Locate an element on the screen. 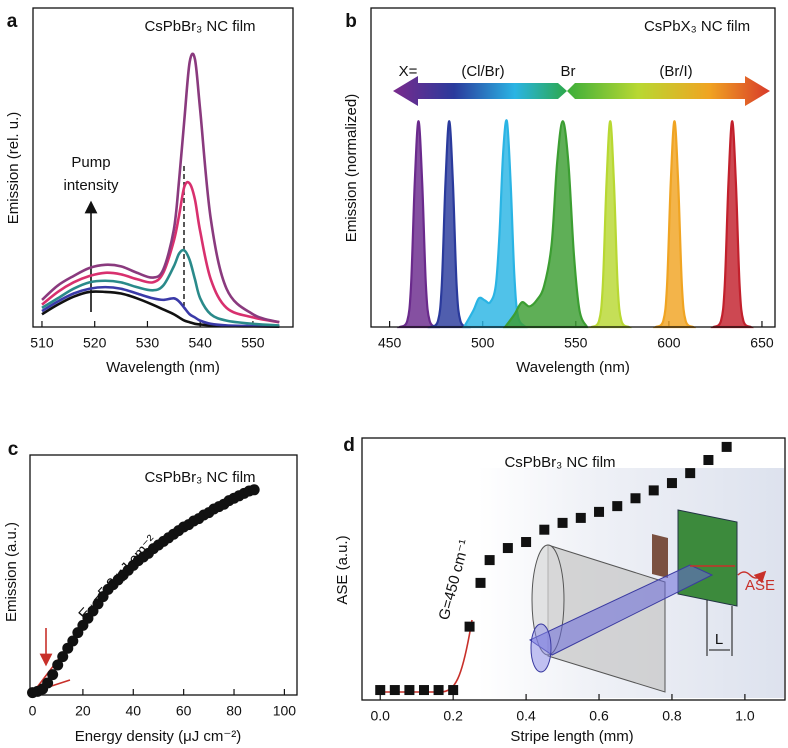 The height and width of the screenshot is (748, 788). halide-arrow-left is located at coordinates (480, 91).